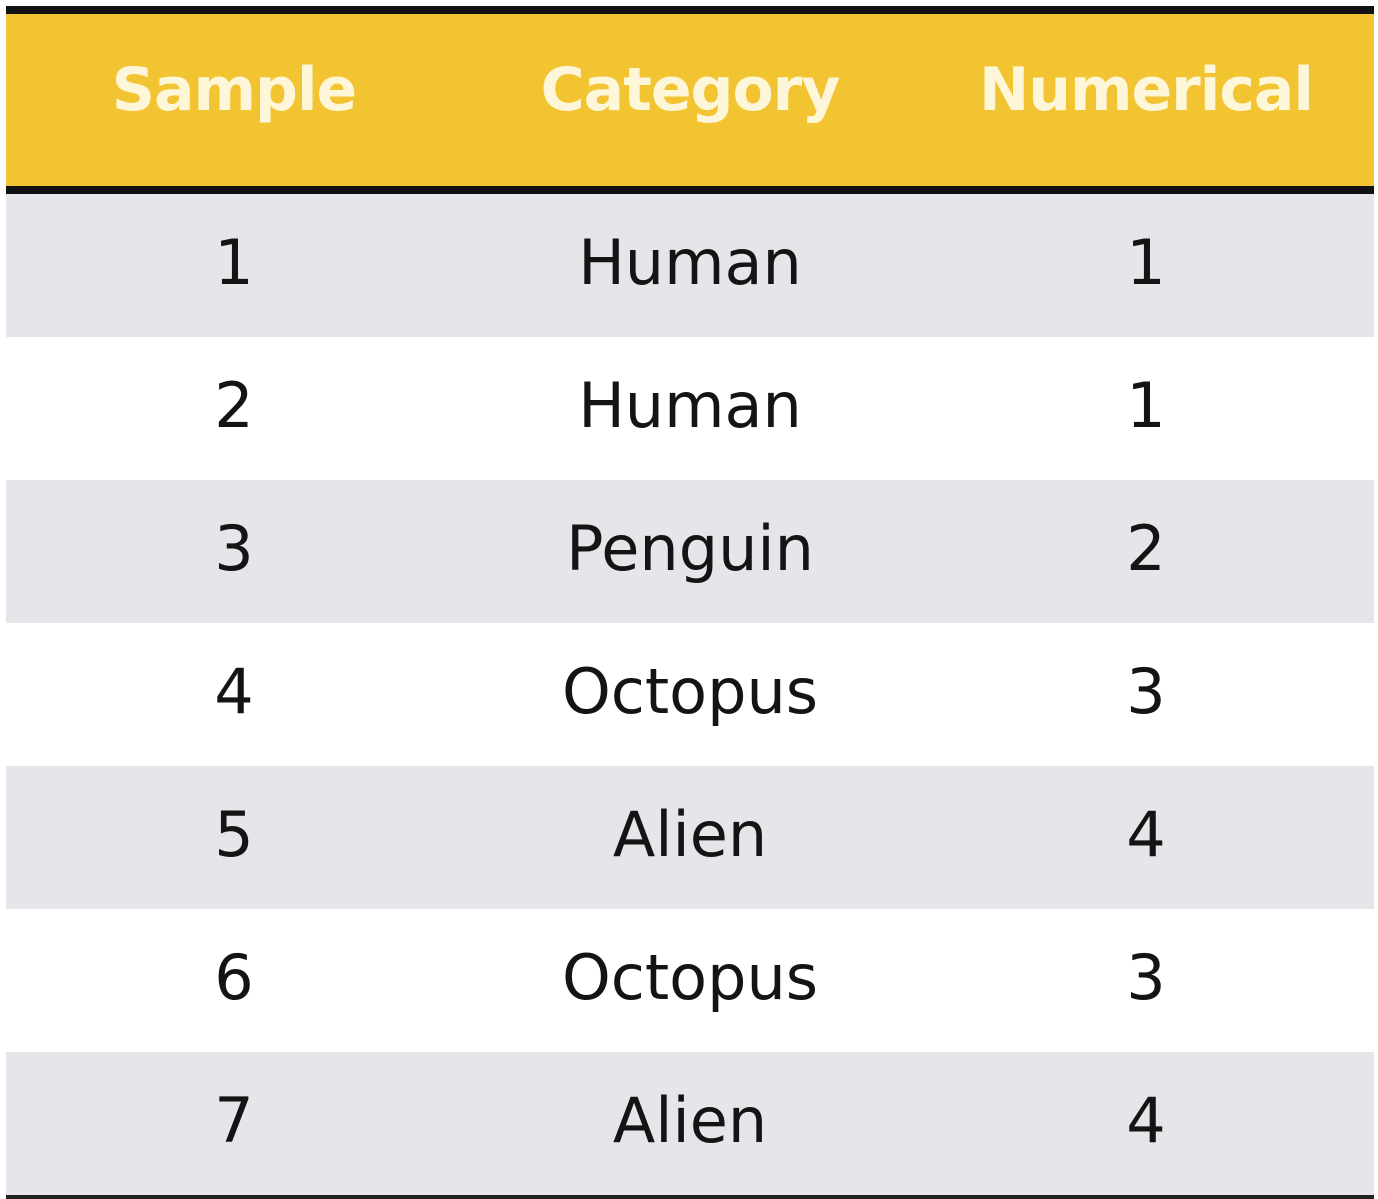 This screenshot has height=1199, width=1378. Describe the element at coordinates (234, 548) in the screenshot. I see `cell-sample: 3` at that location.